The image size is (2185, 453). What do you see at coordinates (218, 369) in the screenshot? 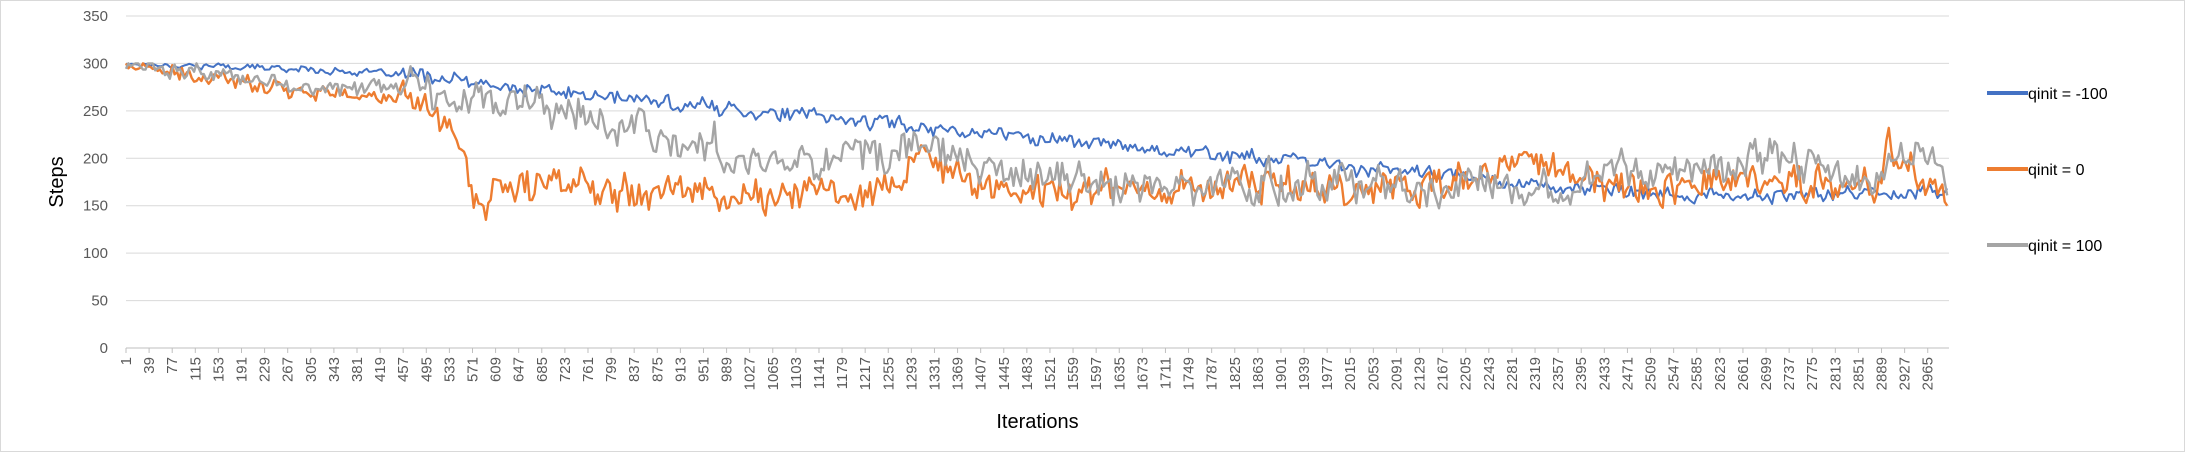
I see `x-tick-label: 153` at bounding box center [218, 369].